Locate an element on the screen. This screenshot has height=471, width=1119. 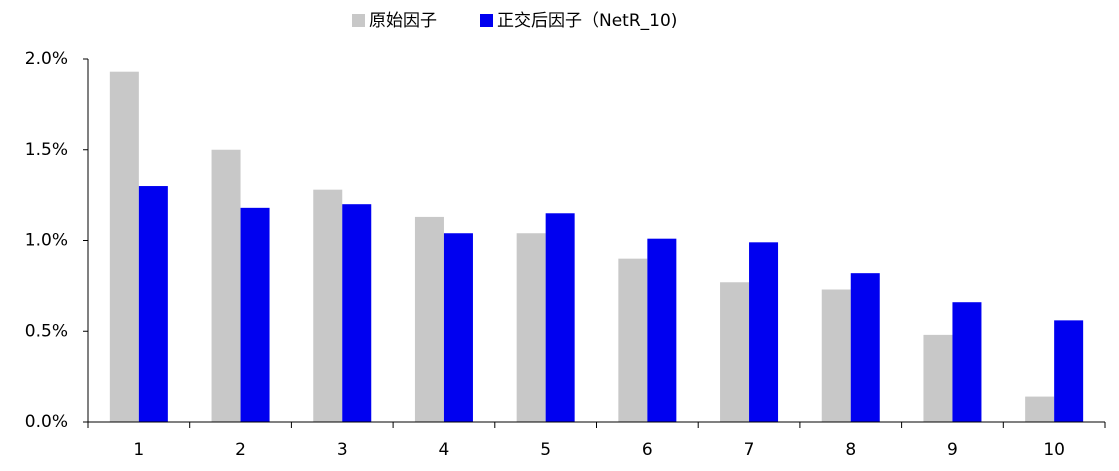
legend-label: 正交后因子（NetR_10) is located at coordinates (587, 21).